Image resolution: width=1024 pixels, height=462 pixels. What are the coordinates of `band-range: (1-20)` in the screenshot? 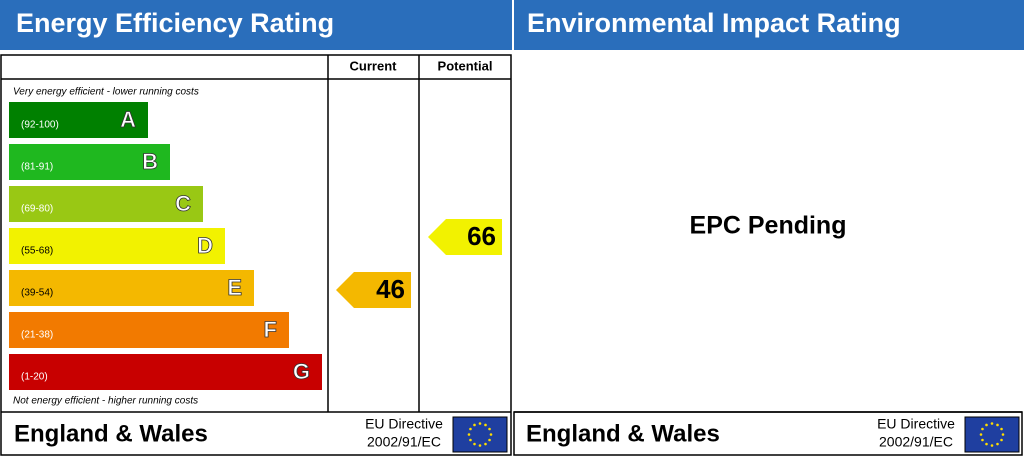 It's located at (34, 377).